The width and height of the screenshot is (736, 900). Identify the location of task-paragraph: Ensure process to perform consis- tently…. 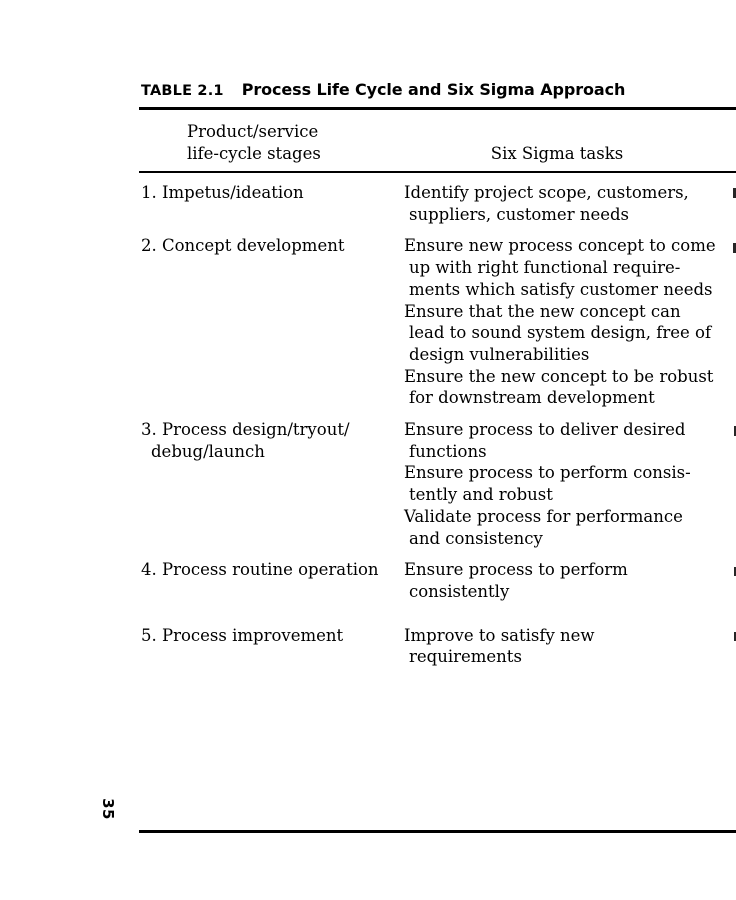
(547, 484).